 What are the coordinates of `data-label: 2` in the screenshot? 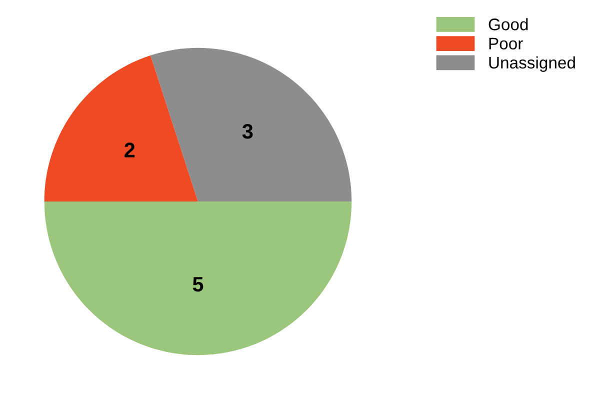 It's located at (129, 150).